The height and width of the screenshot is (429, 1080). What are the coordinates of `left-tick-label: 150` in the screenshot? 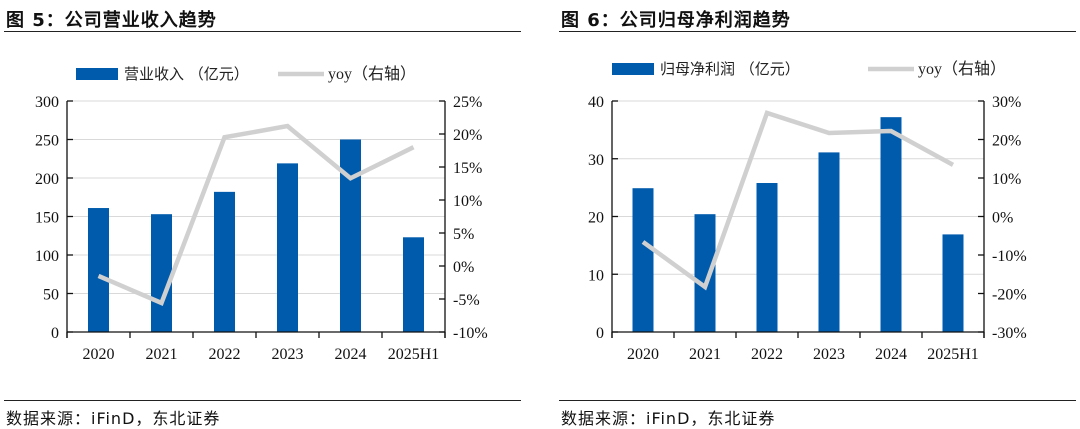 It's located at (47, 218).